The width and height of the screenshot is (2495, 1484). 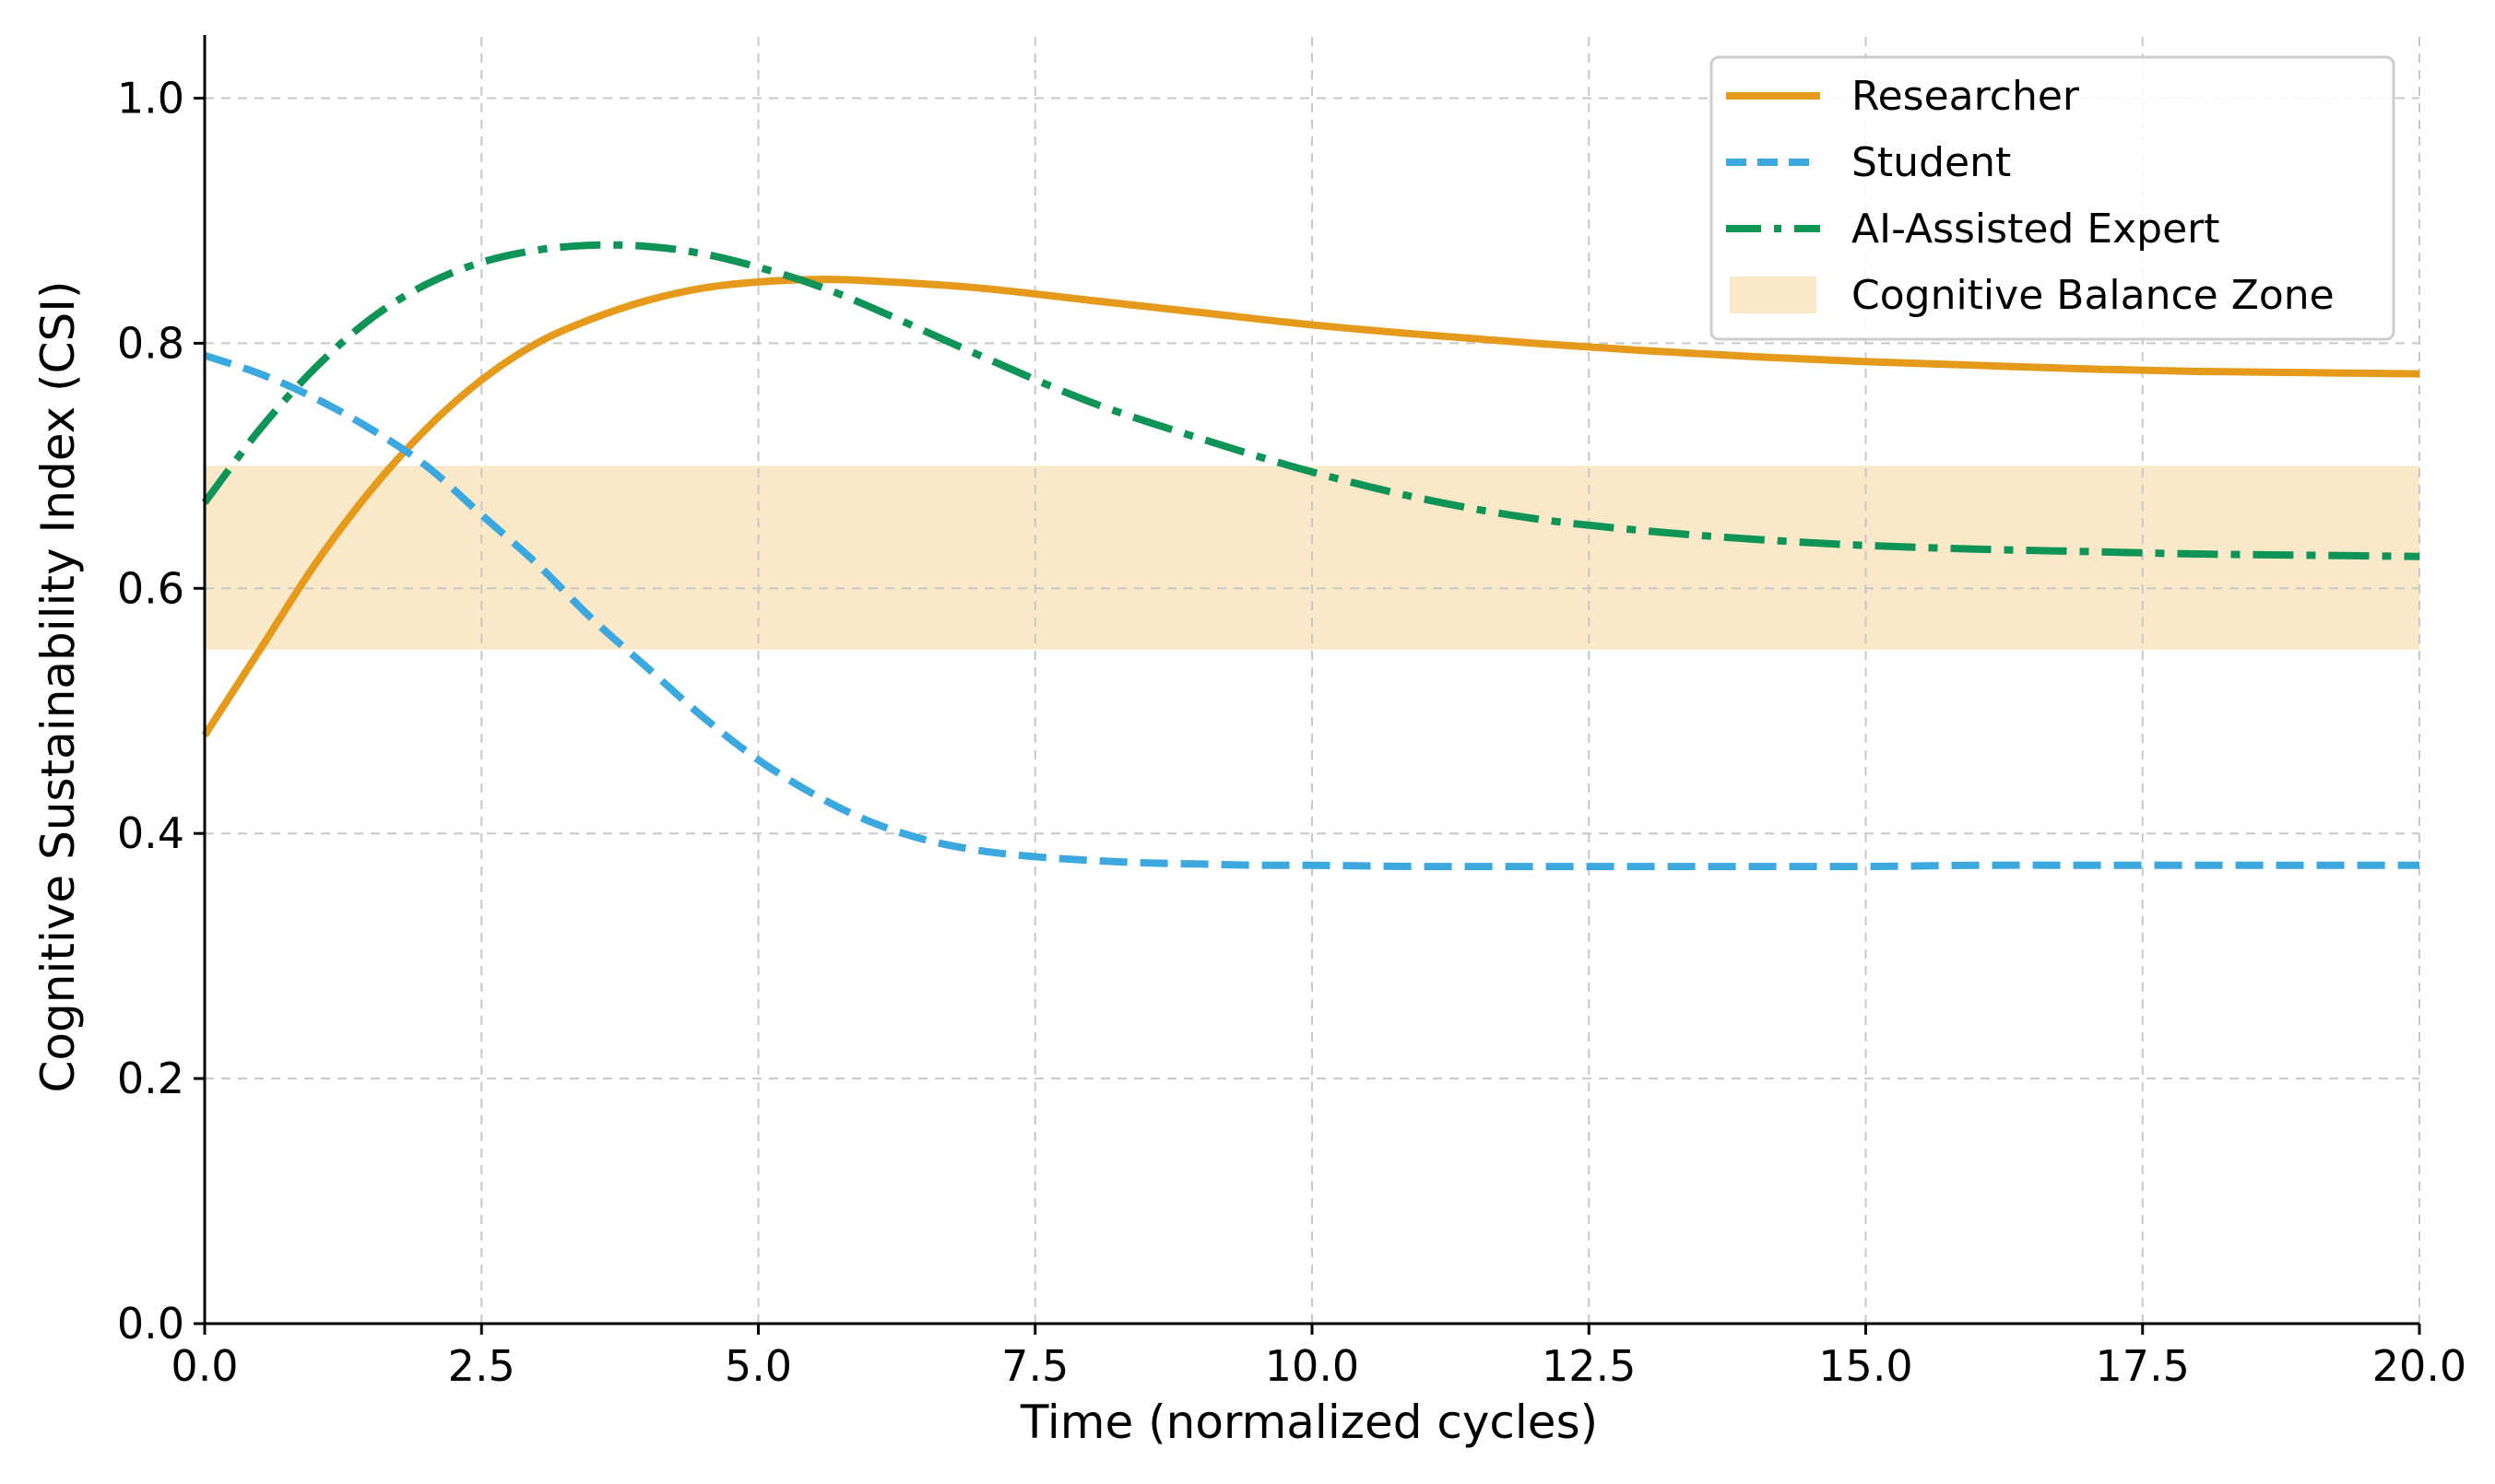 What do you see at coordinates (1589, 1366) in the screenshot?
I see `x-tick-label: 12.5` at bounding box center [1589, 1366].